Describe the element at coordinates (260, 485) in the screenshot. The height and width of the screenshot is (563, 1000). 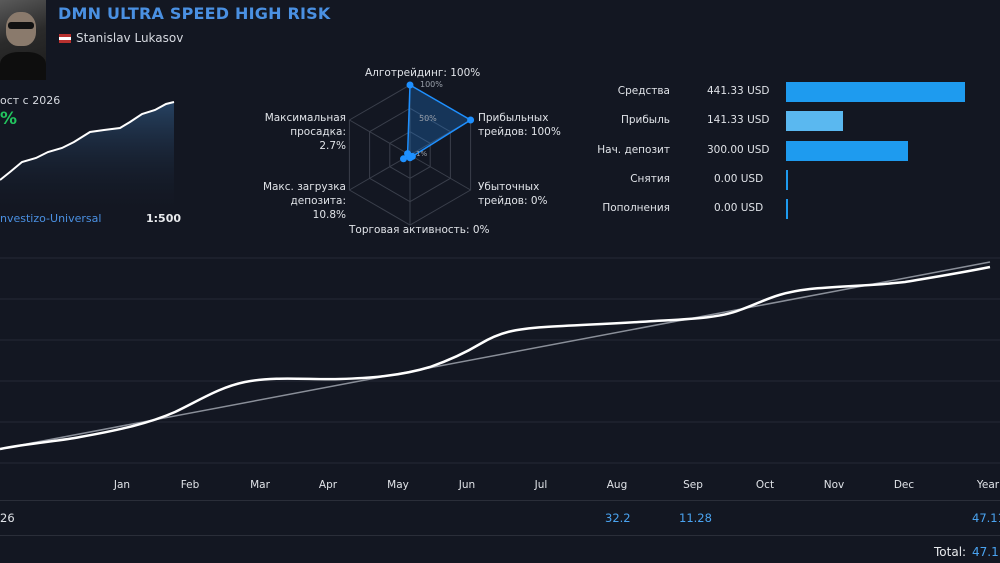
I see `month-label: Mar` at that location.